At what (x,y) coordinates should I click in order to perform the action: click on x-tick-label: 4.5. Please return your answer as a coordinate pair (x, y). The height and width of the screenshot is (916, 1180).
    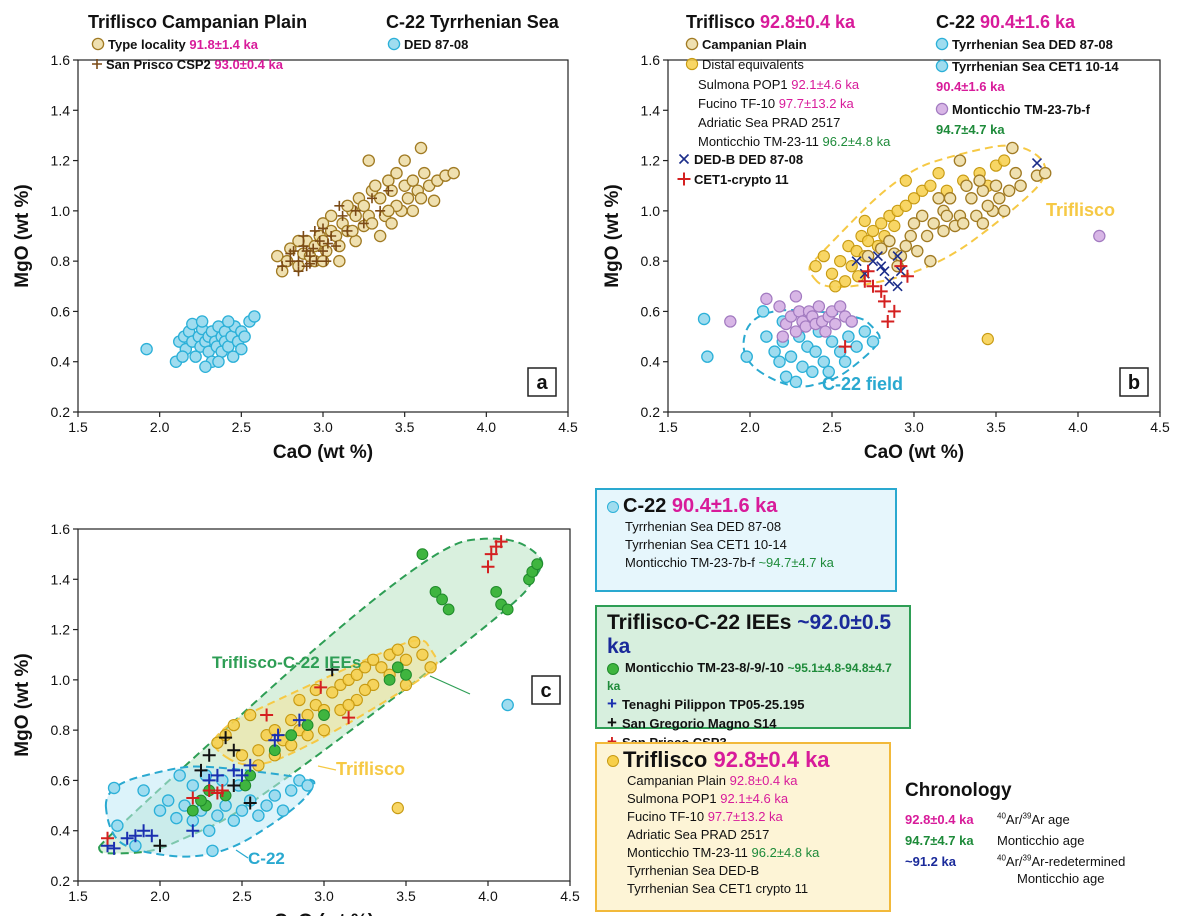
    Looking at the image, I should click on (1160, 427).